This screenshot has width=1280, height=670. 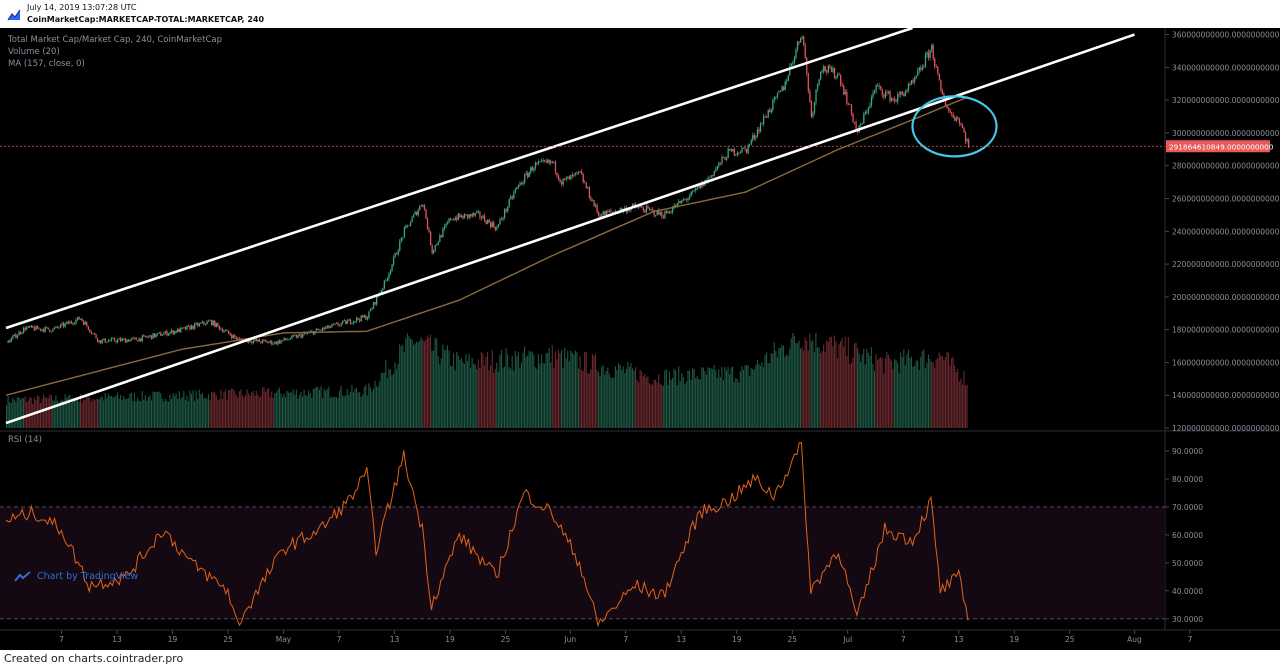 What do you see at coordinates (34, 52) in the screenshot?
I see `legend-volume: Volume (20)` at bounding box center [34, 52].